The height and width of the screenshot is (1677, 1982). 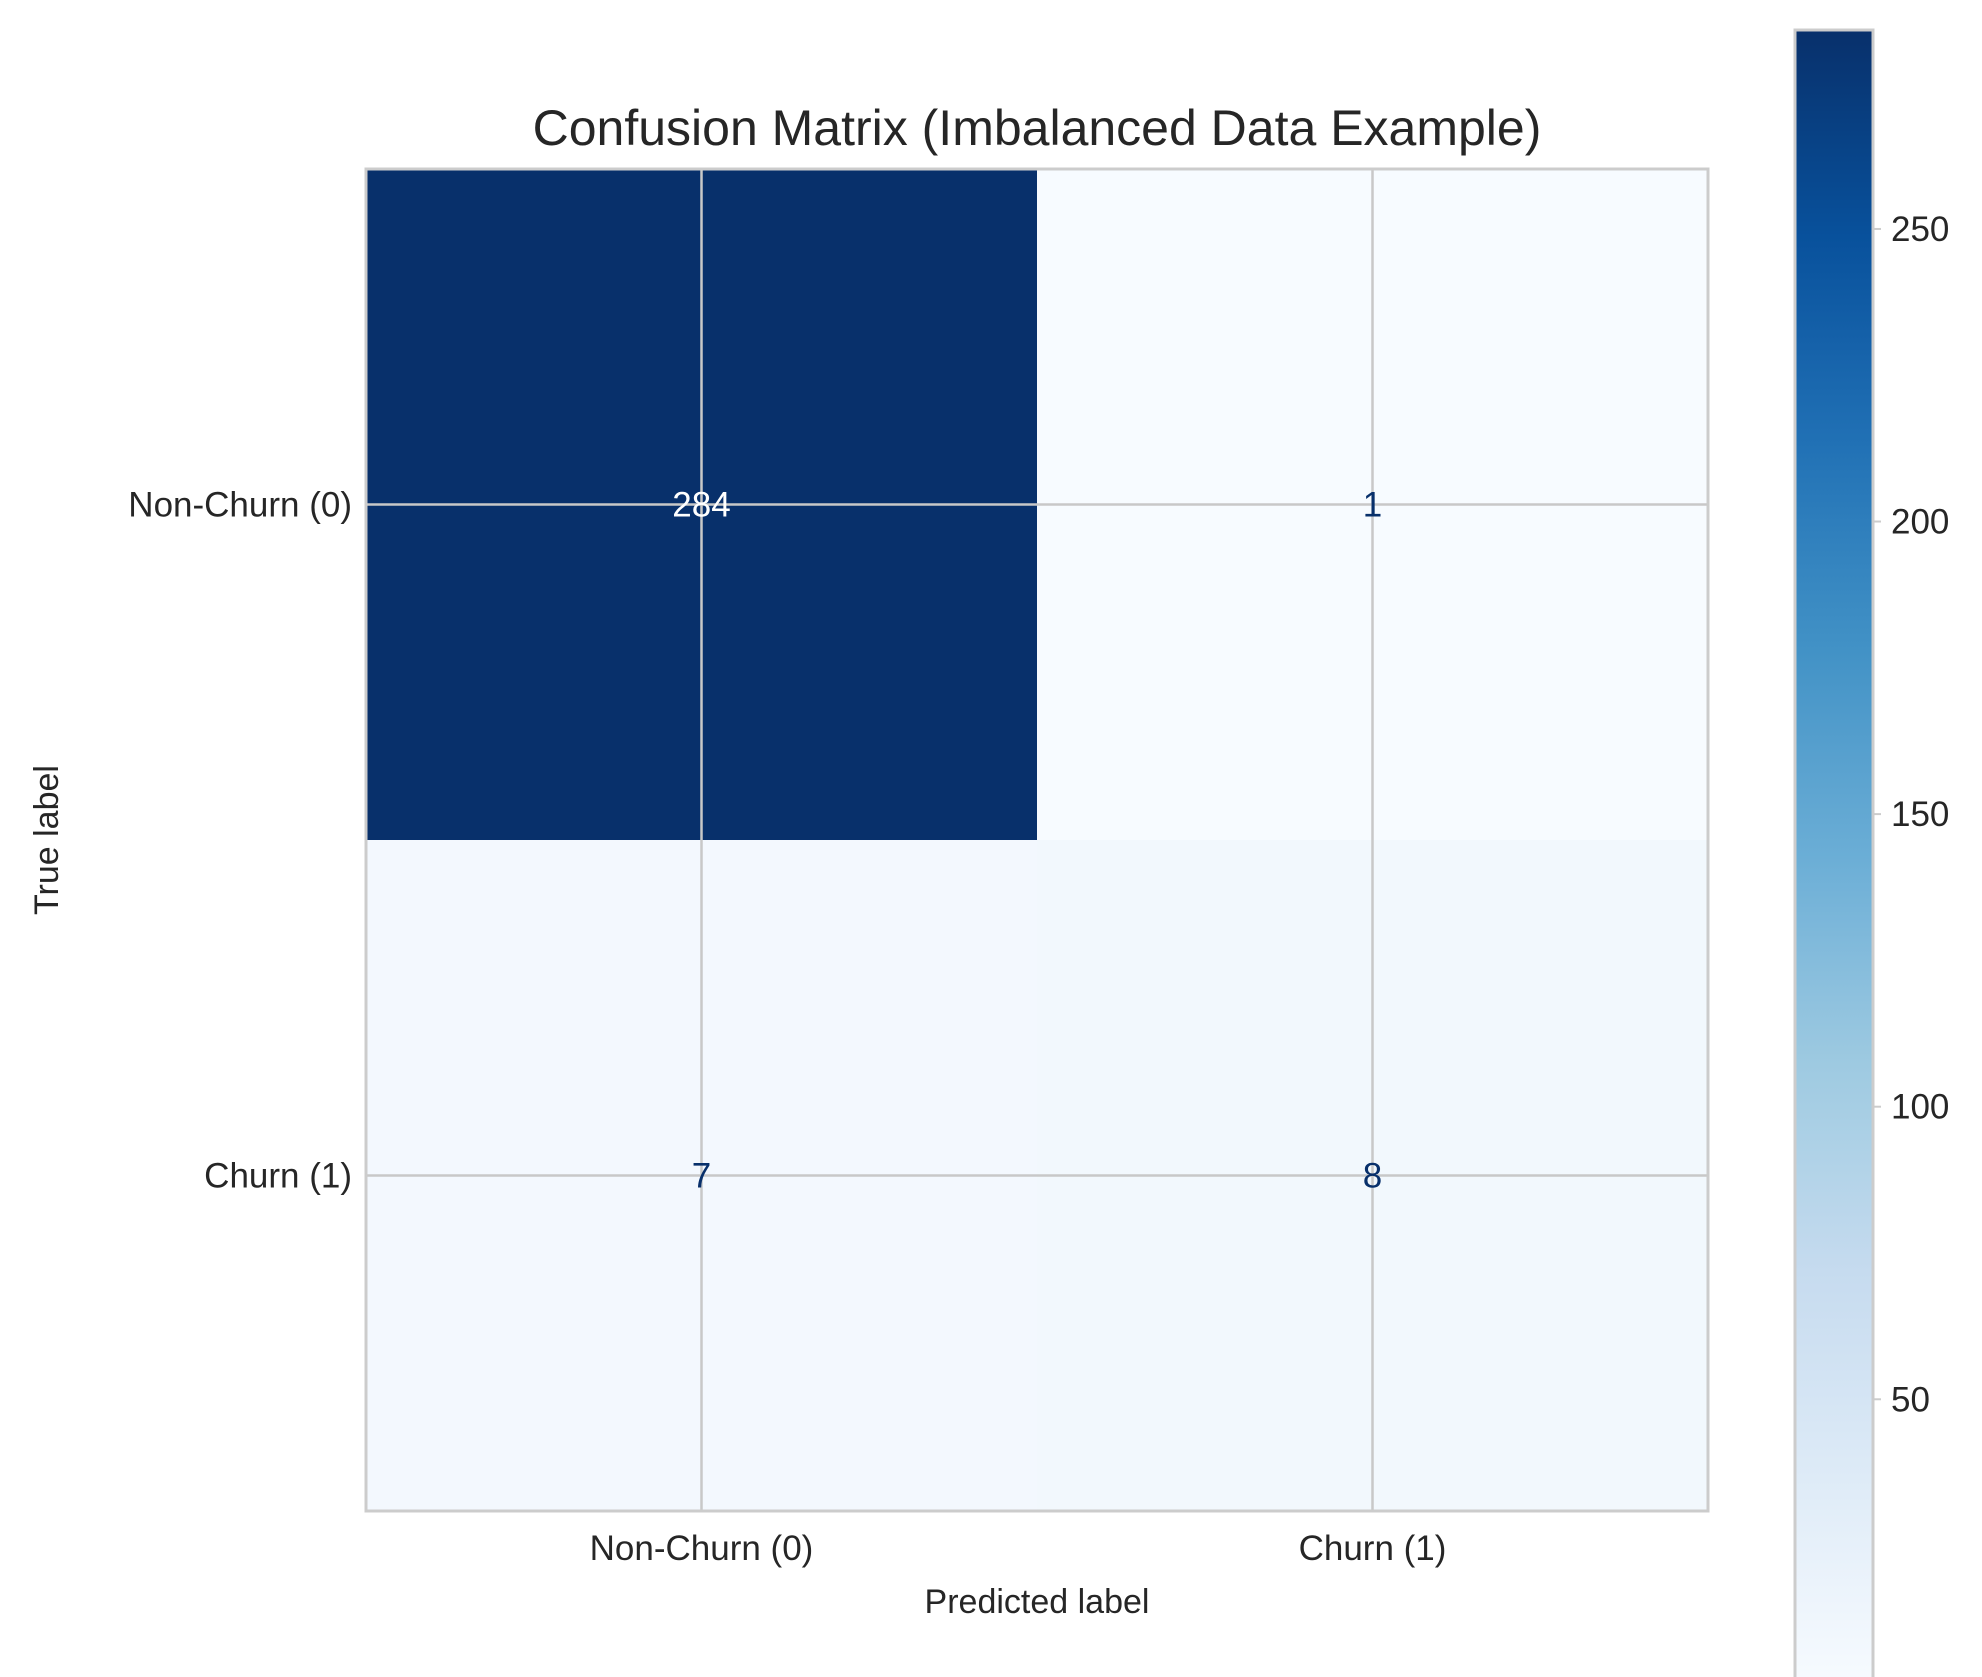 I want to click on colorbar-gradient, so click(x=1834, y=853).